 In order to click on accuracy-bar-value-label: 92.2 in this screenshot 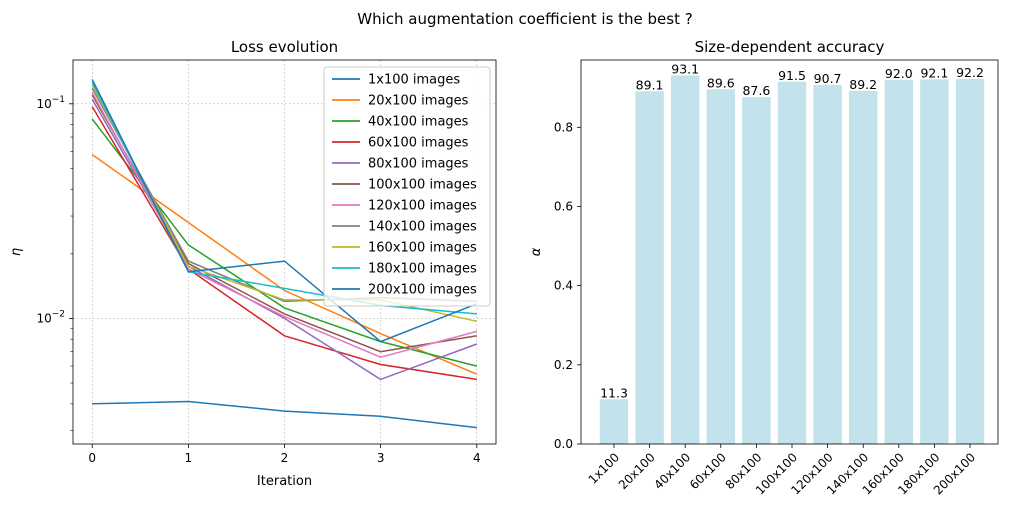, I will do `click(970, 72)`.